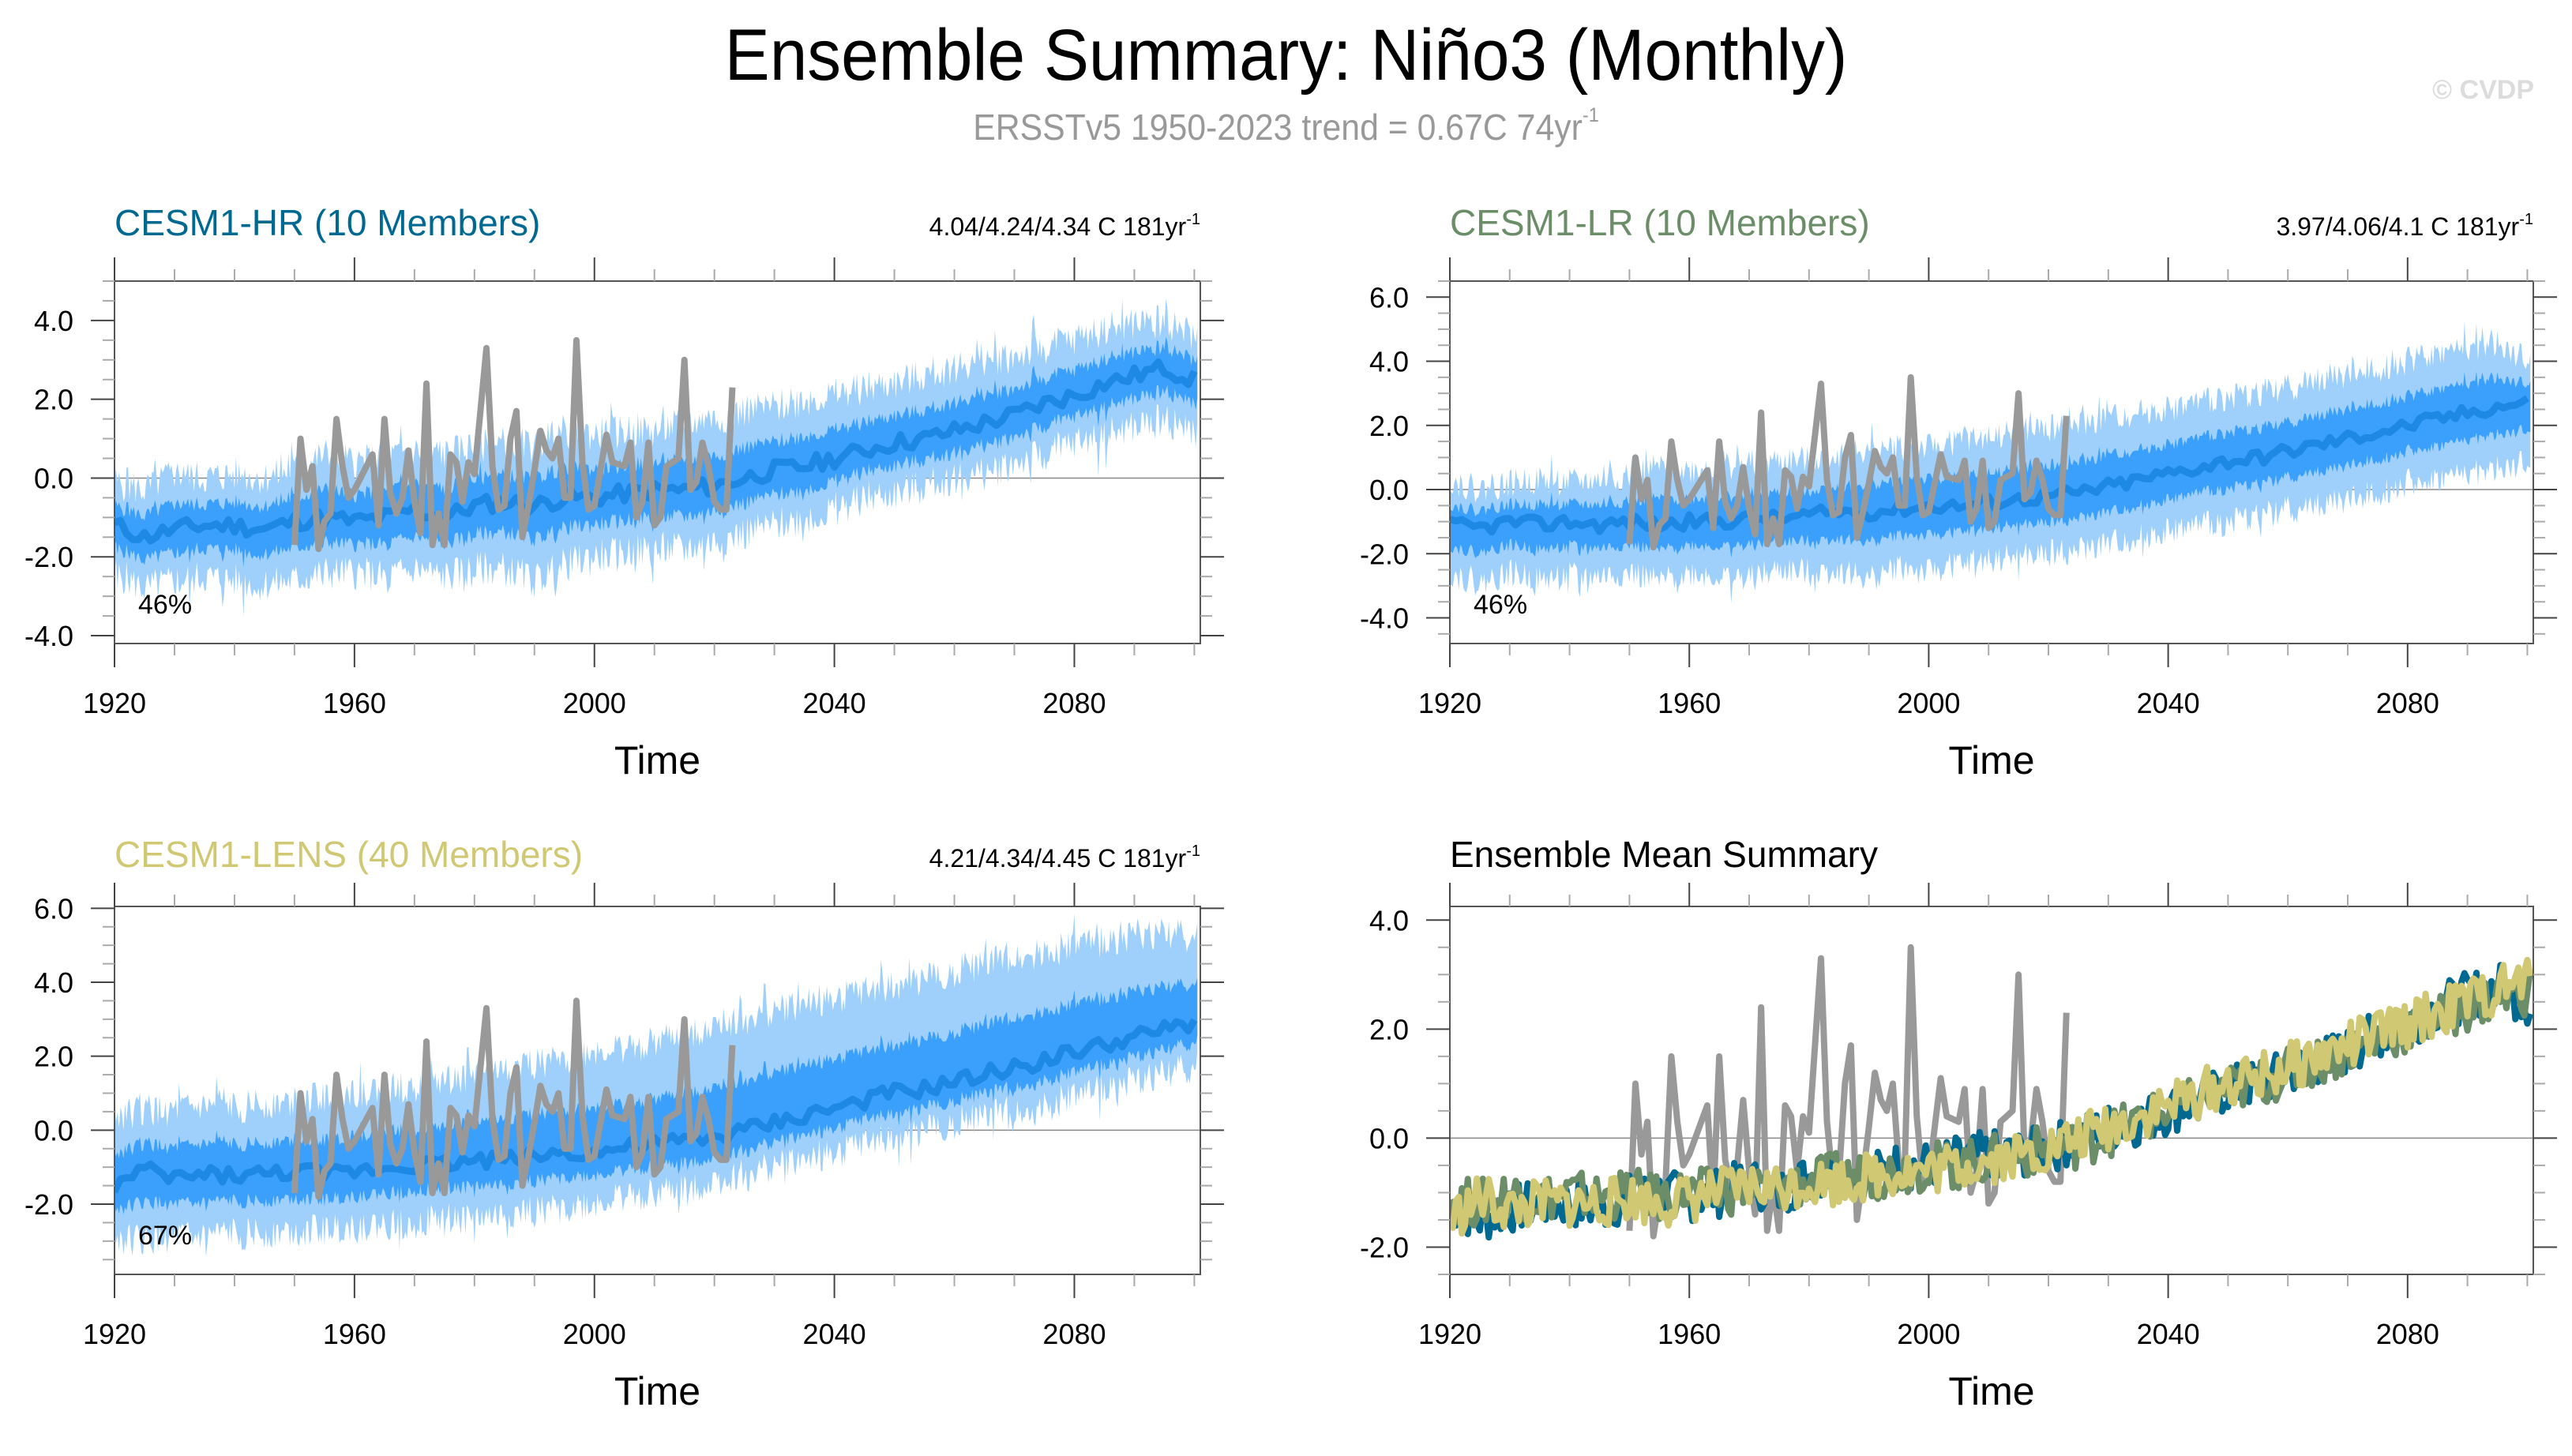  I want to click on cvdp-watermark: © CVDP, so click(2483, 90).